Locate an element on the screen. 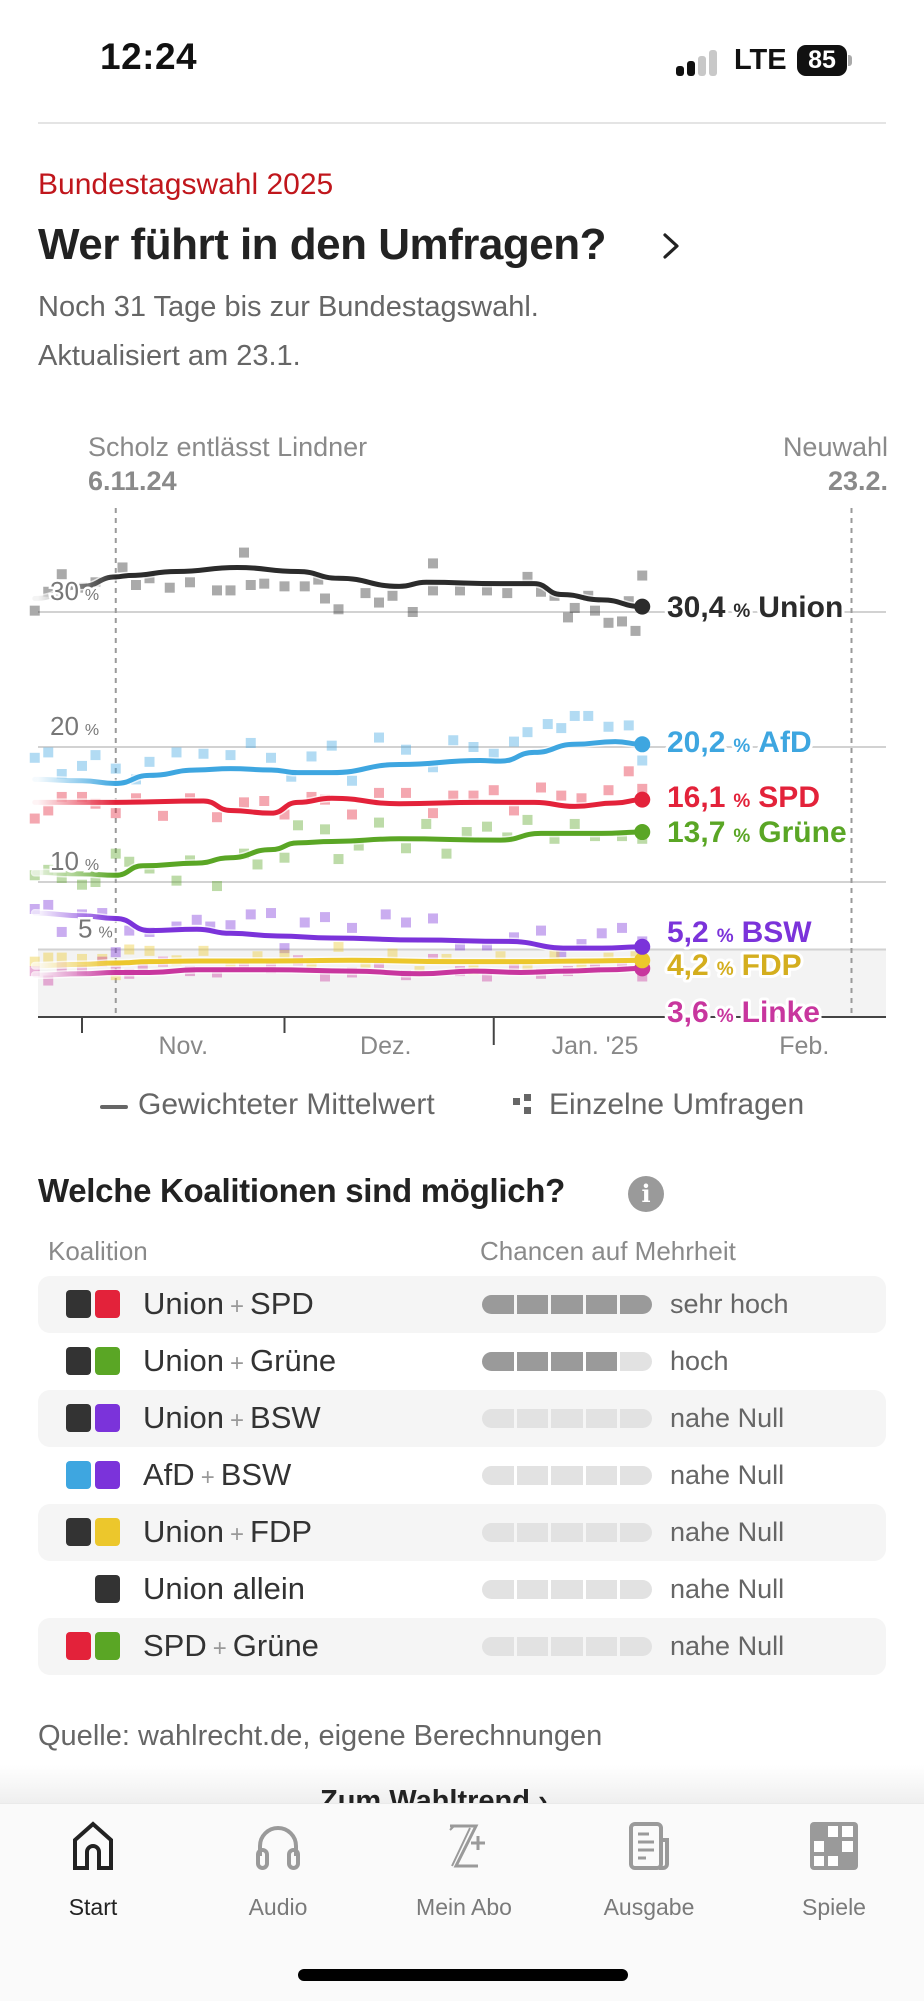 The height and width of the screenshot is (2001, 924). cellular-signal-icon is located at coordinates (697, 63).